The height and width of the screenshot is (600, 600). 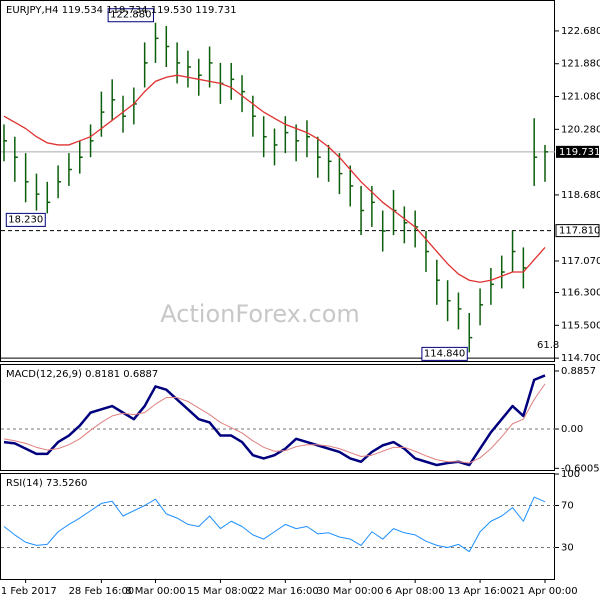 What do you see at coordinates (415, 591) in the screenshot?
I see `x-tick-label: 6 Apr 08:00` at bounding box center [415, 591].